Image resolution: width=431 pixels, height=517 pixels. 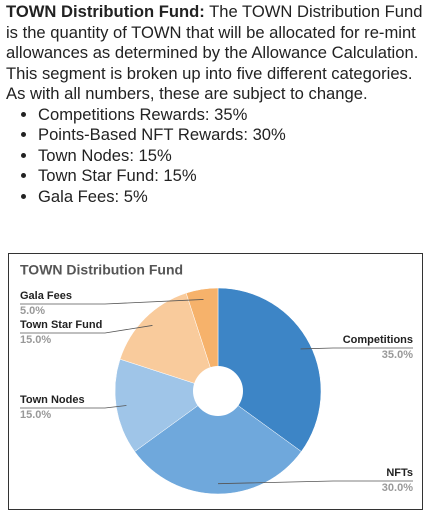 I want to click on slice-value-label: 35.0%, so click(x=397, y=355).